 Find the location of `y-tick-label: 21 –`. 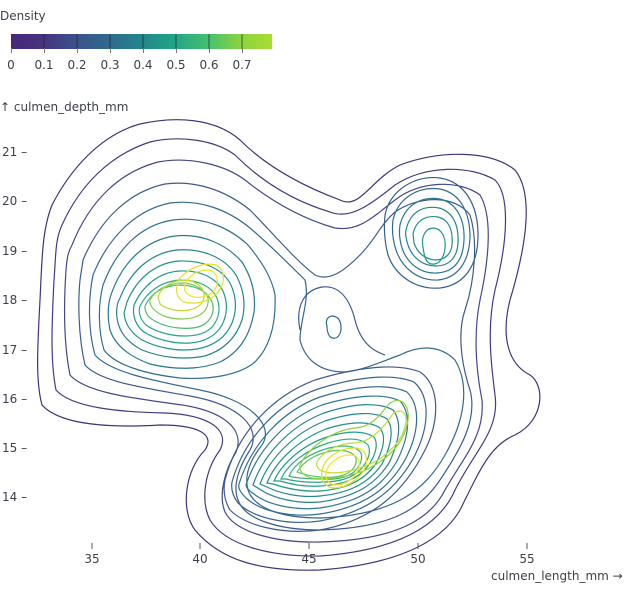

y-tick-label: 21 – is located at coordinates (15, 152).